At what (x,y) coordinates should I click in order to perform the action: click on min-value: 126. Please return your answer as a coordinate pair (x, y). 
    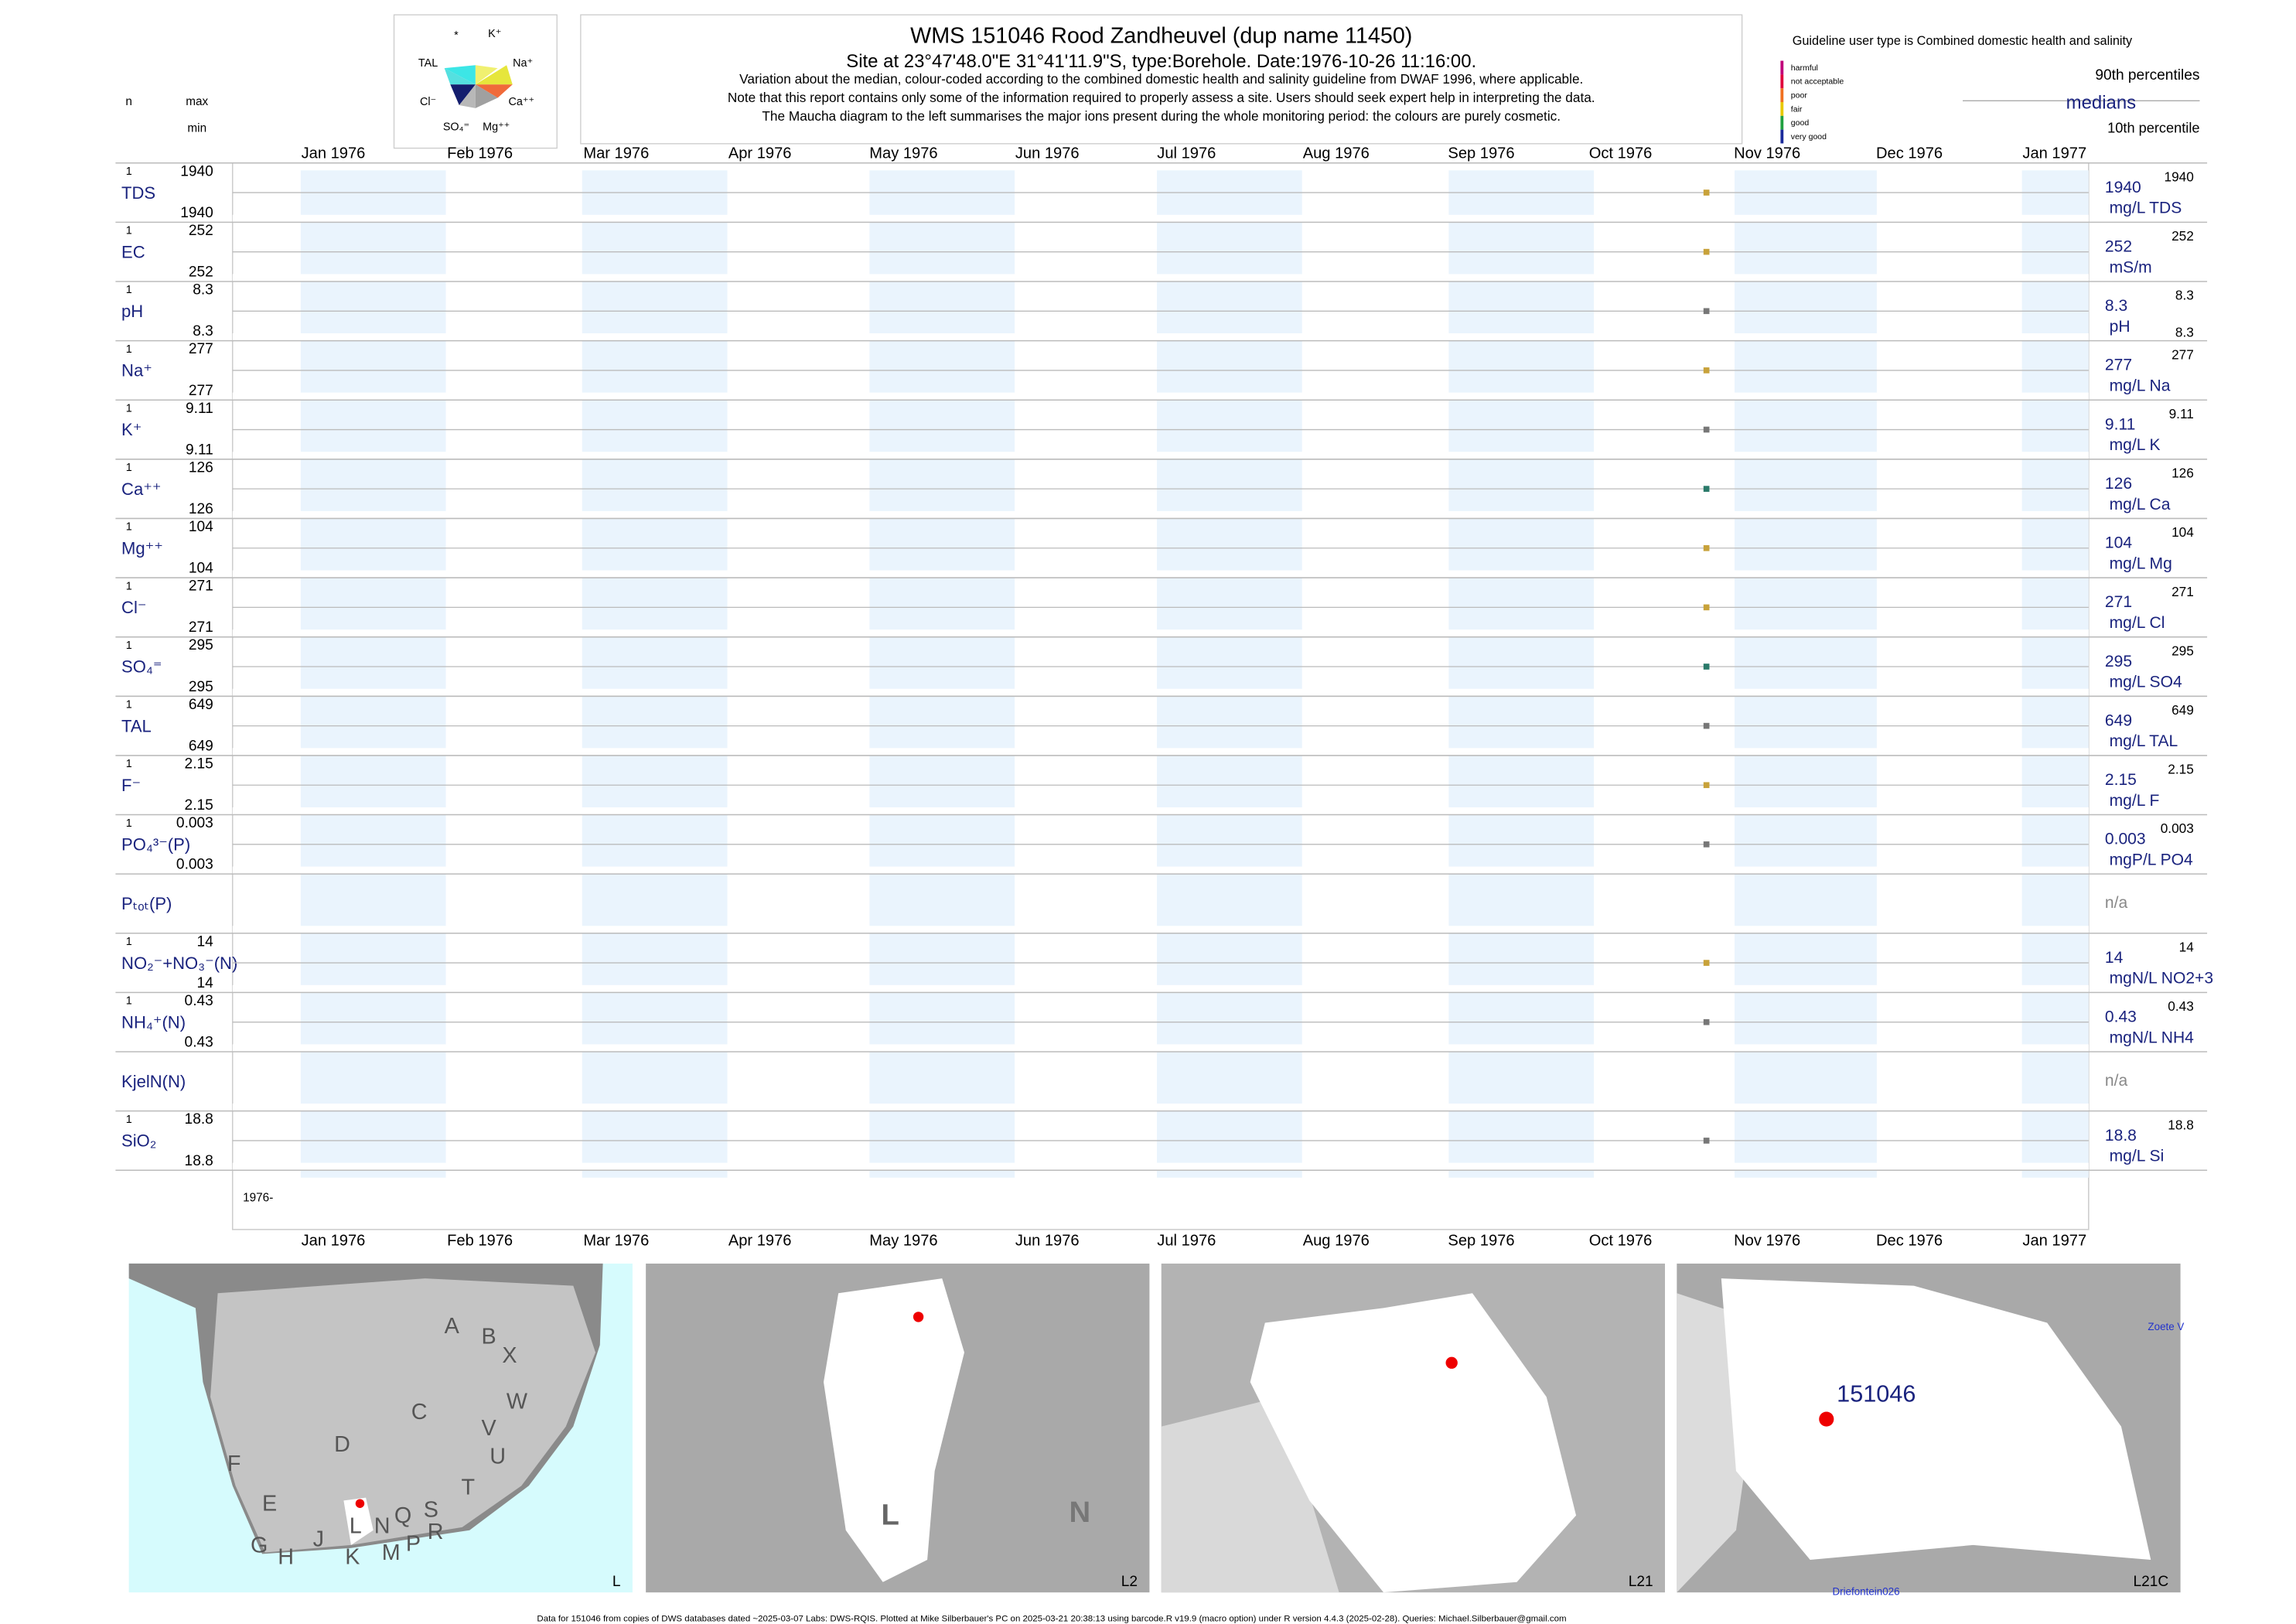
    Looking at the image, I should click on (201, 509).